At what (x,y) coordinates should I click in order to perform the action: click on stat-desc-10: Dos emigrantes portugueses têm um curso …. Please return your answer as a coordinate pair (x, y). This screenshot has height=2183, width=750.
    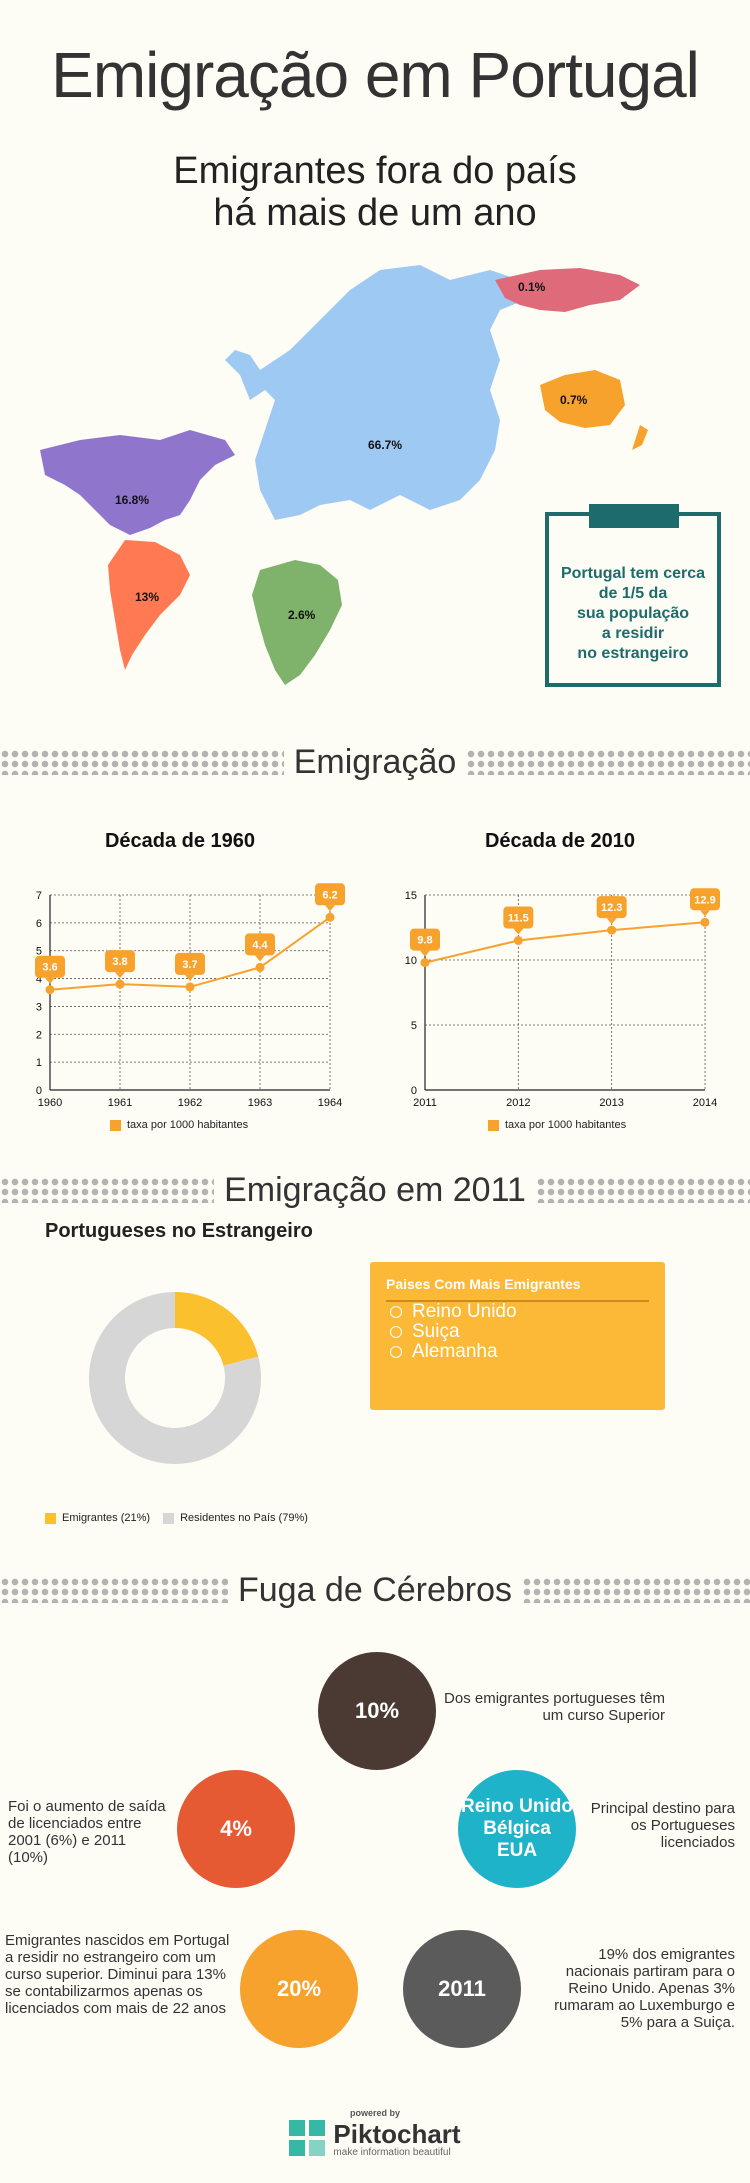
    Looking at the image, I should click on (554, 1707).